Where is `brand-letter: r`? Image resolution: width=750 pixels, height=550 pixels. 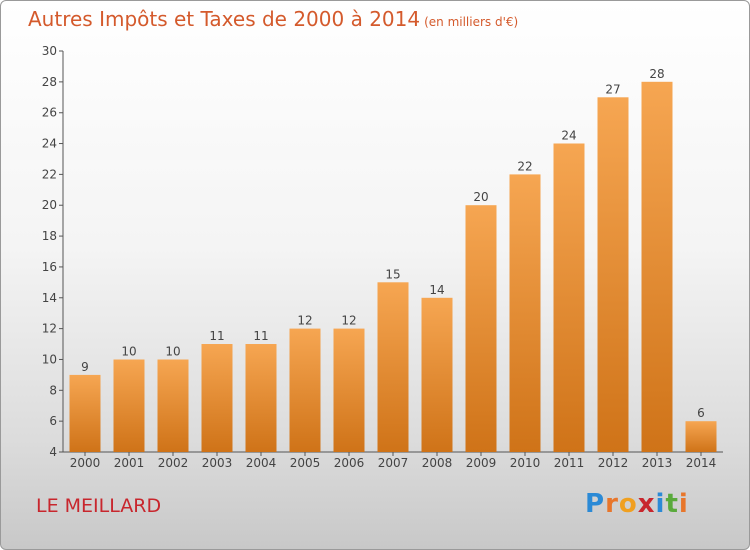 brand-letter: r is located at coordinates (612, 504).